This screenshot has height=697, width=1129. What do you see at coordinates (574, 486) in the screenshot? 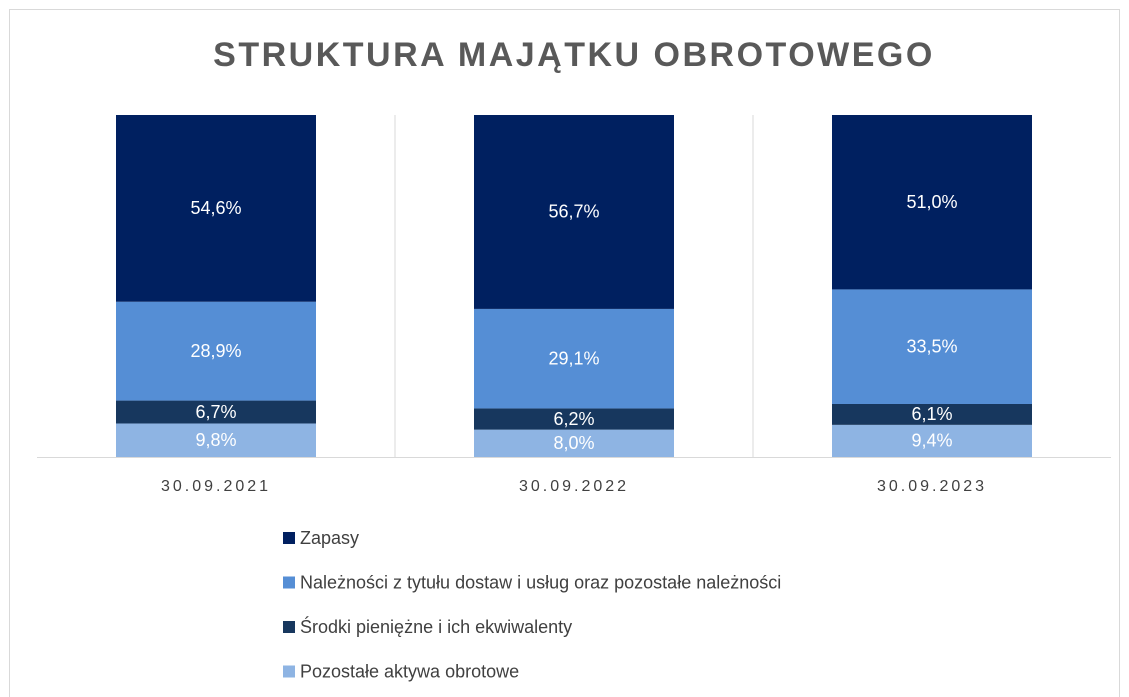
I see `x-tick-label: 30.09.2022` at bounding box center [574, 486].